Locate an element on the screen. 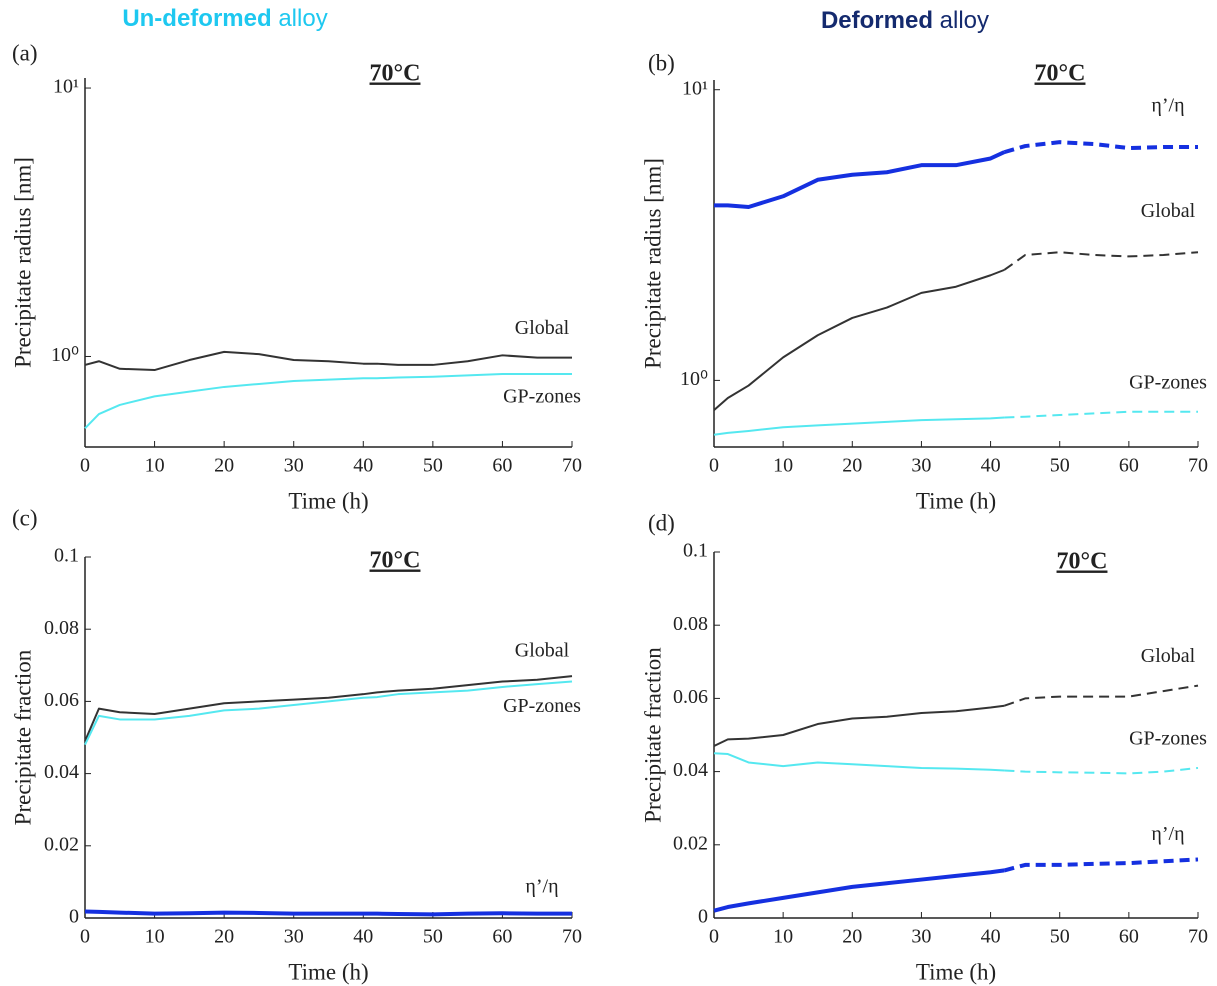 This screenshot has height=986, width=1217. column-header: Un-deformed alloy is located at coordinates (224, 18).